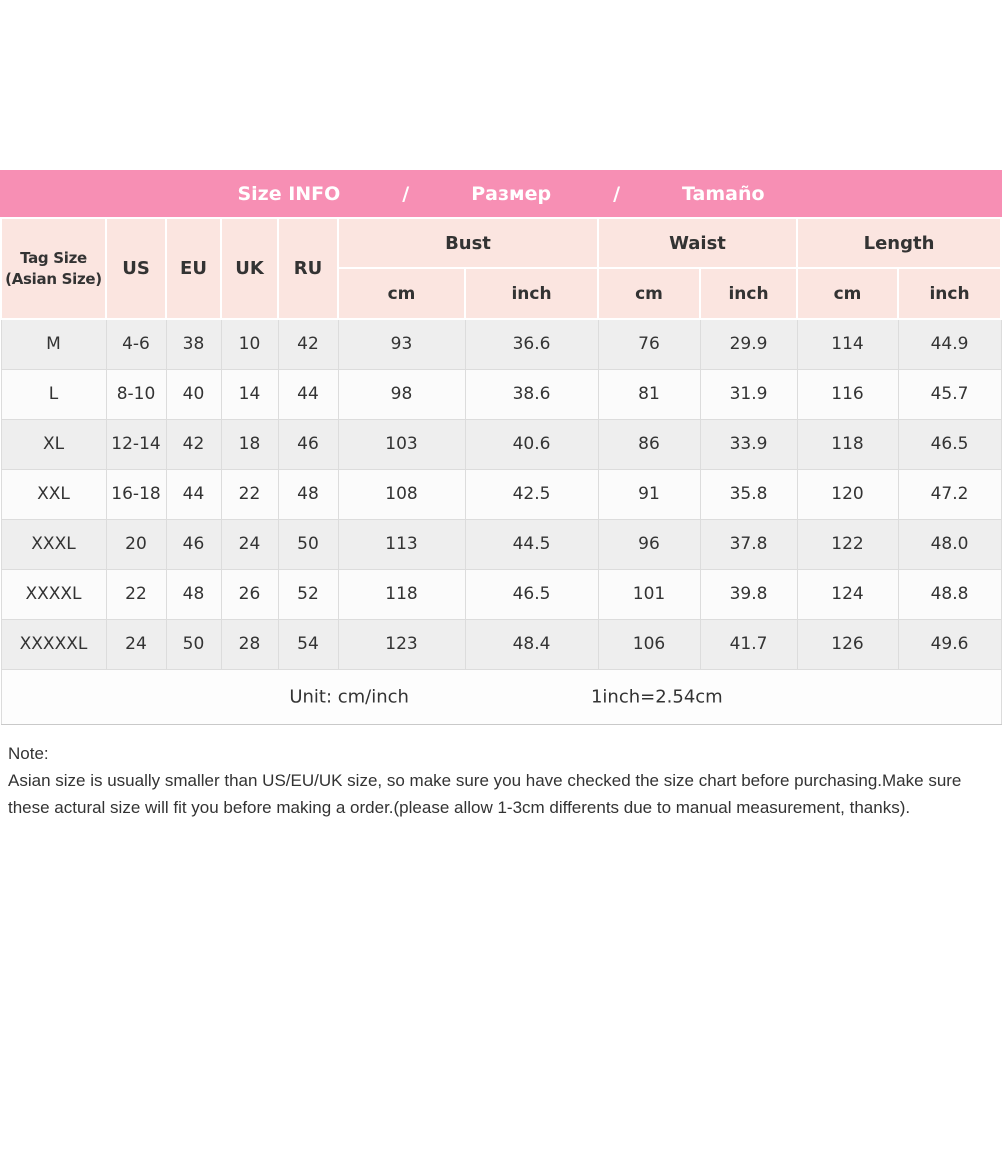 The height and width of the screenshot is (1172, 1002). What do you see at coordinates (249, 544) in the screenshot?
I see `cell-uk: 24` at bounding box center [249, 544].